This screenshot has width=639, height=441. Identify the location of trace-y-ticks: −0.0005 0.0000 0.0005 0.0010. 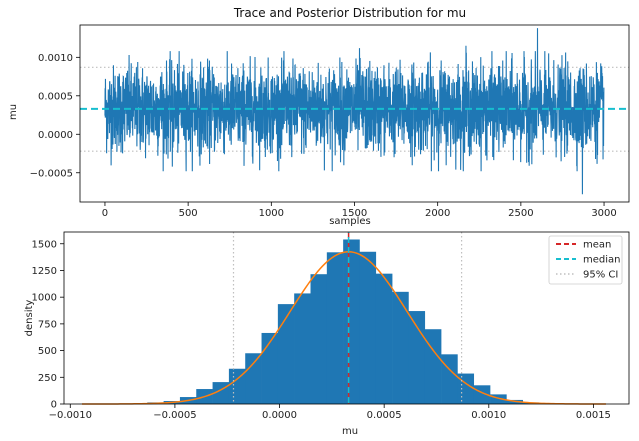
(55, 116).